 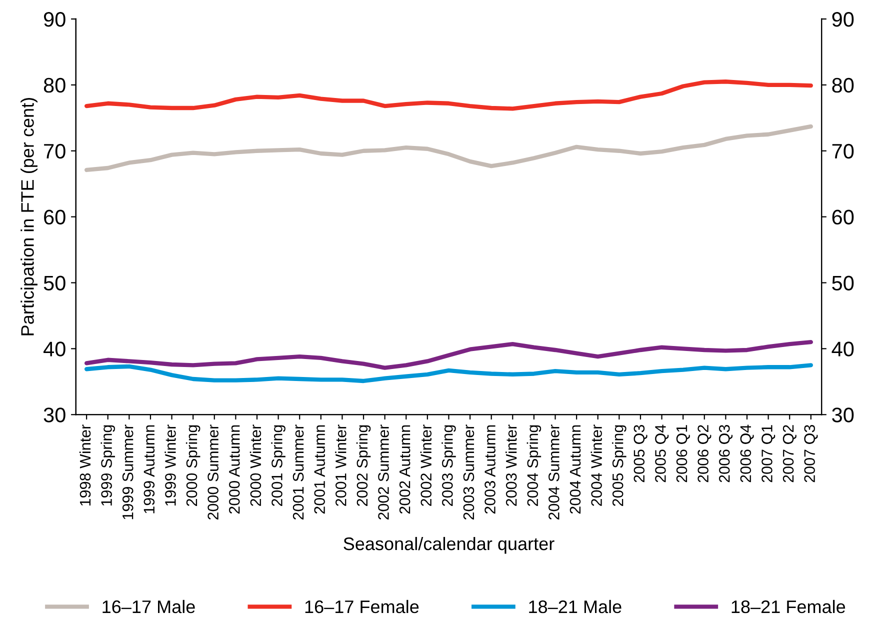 What do you see at coordinates (575, 469) in the screenshot?
I see `x-tick-label: 2004 Autumn` at bounding box center [575, 469].